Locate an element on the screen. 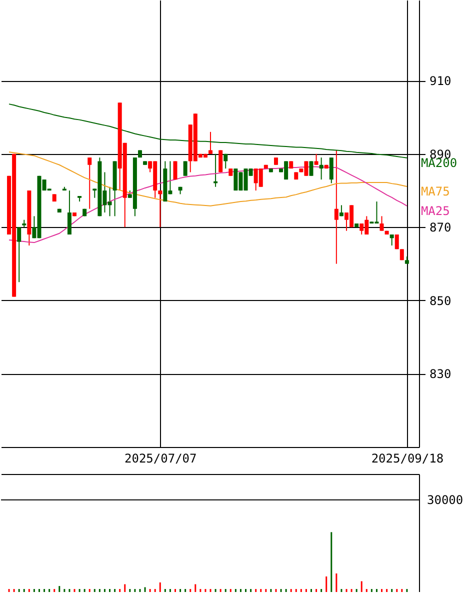 This screenshot has width=472, height=598. text: 30000 is located at coordinates (445, 499).